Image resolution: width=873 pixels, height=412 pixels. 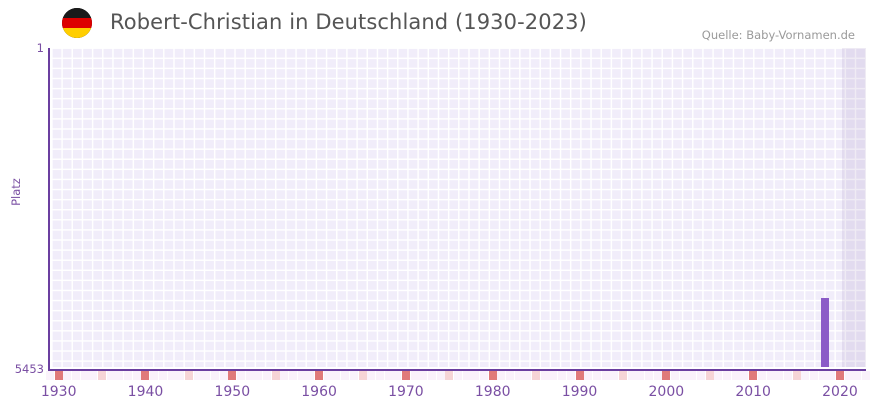 I want to click on y-axis-tick-label-top: 1, so click(x=40, y=48).